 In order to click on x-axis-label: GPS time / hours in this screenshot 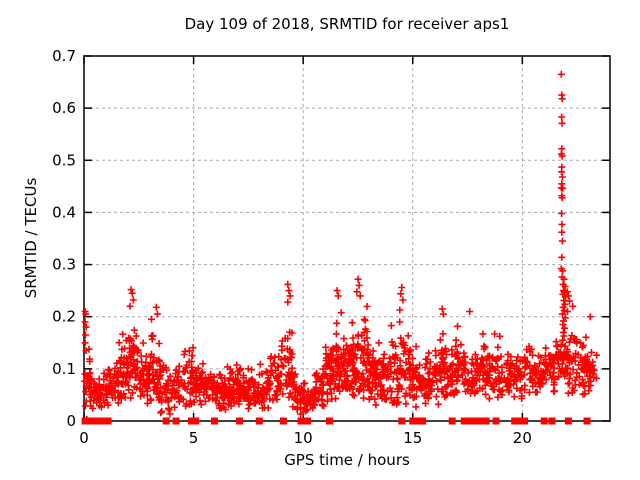, I will do `click(347, 460)`.